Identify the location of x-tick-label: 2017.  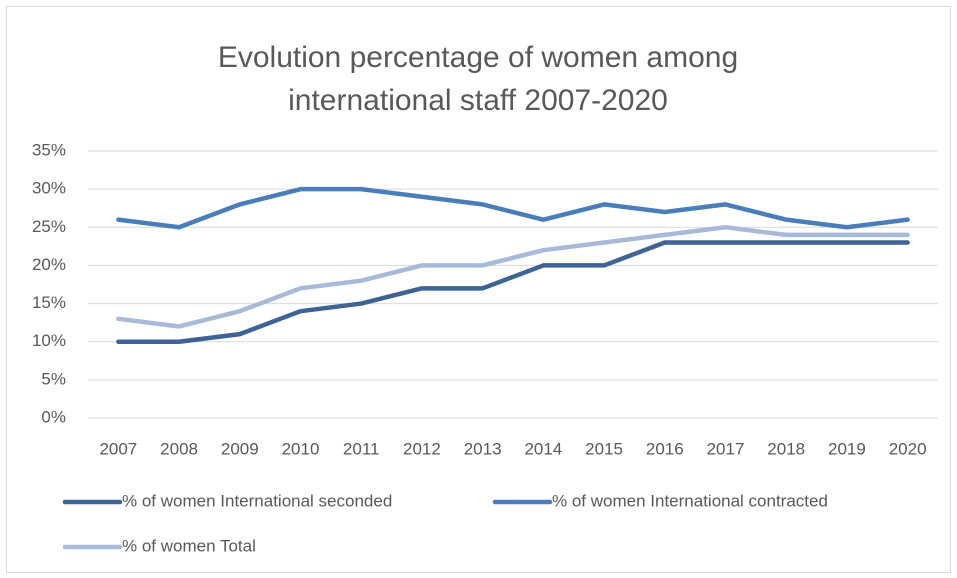
(726, 448).